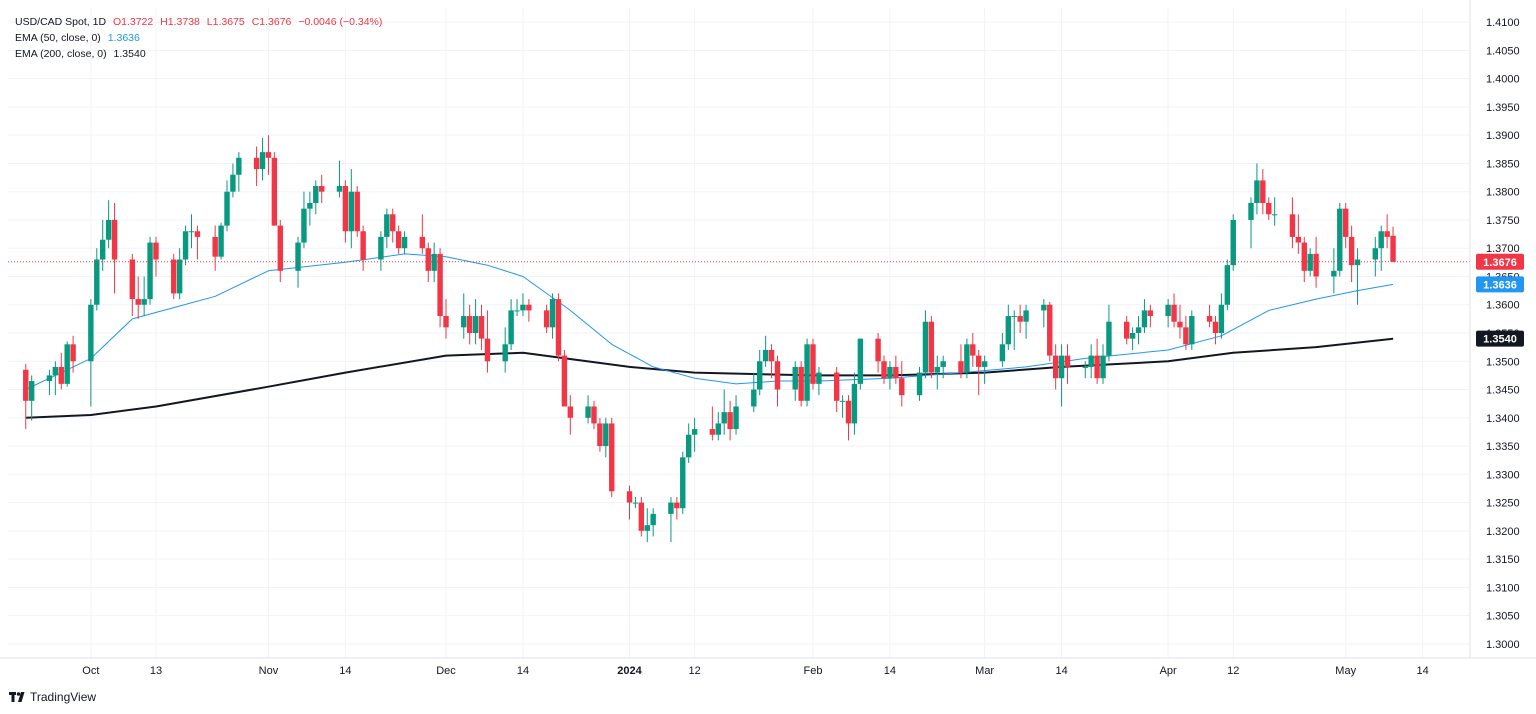 The height and width of the screenshot is (714, 1536). I want to click on x-tick-label: 12, so click(1233, 671).